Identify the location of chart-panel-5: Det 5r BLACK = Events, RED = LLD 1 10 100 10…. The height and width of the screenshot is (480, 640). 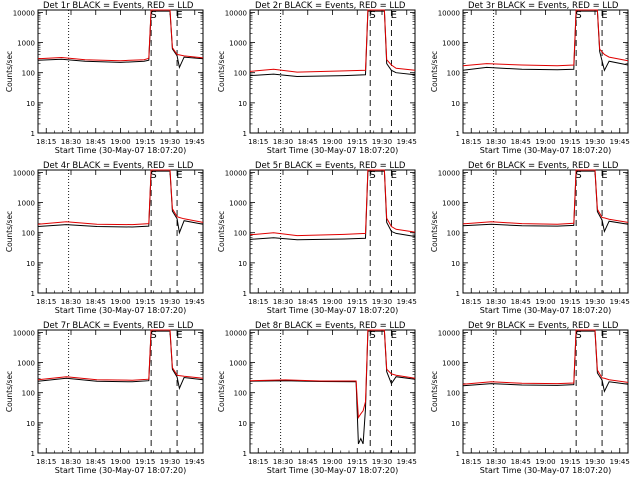
(317, 238).